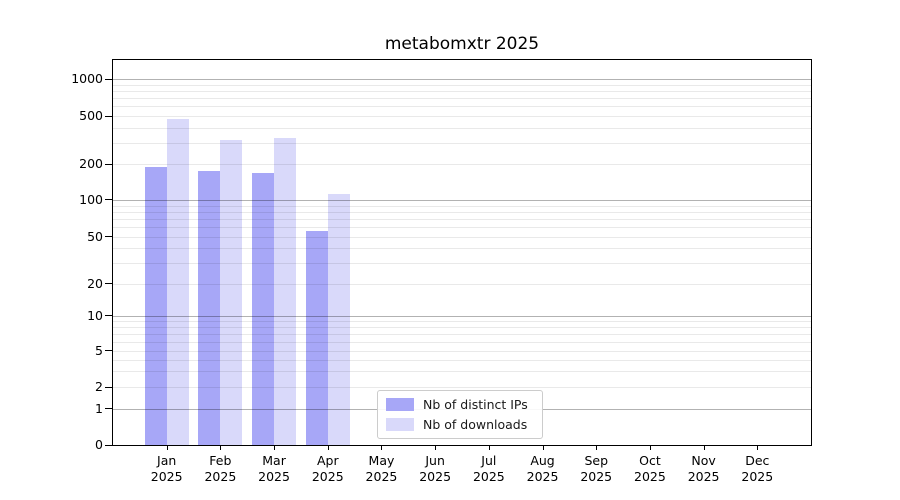 Image resolution: width=900 pixels, height=500 pixels. I want to click on bar-distinct-ips-mar, so click(263, 309).